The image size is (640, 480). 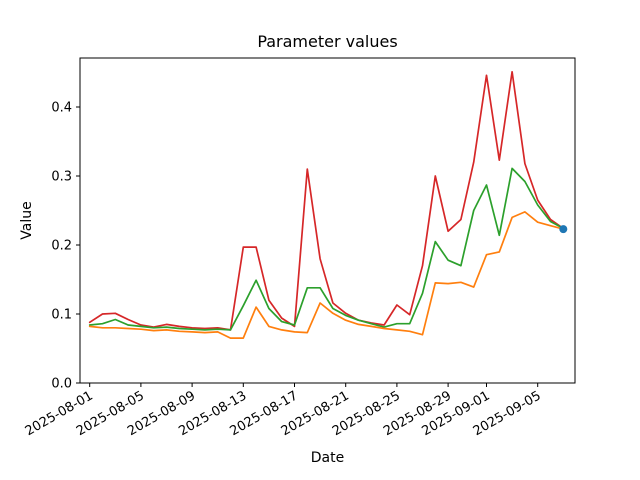 What do you see at coordinates (563, 229) in the screenshot?
I see `endpoint-marker` at bounding box center [563, 229].